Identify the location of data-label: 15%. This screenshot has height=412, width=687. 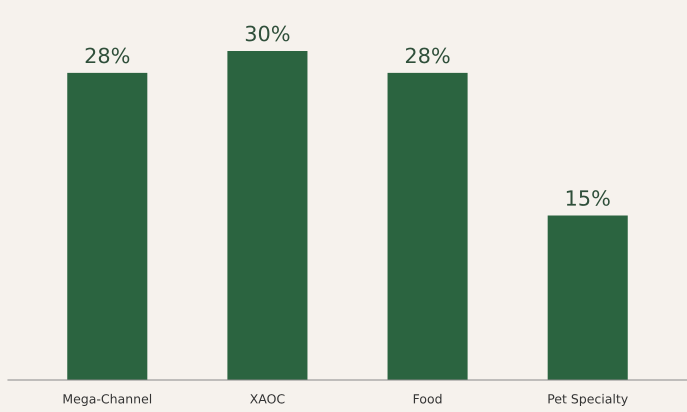
(588, 198).